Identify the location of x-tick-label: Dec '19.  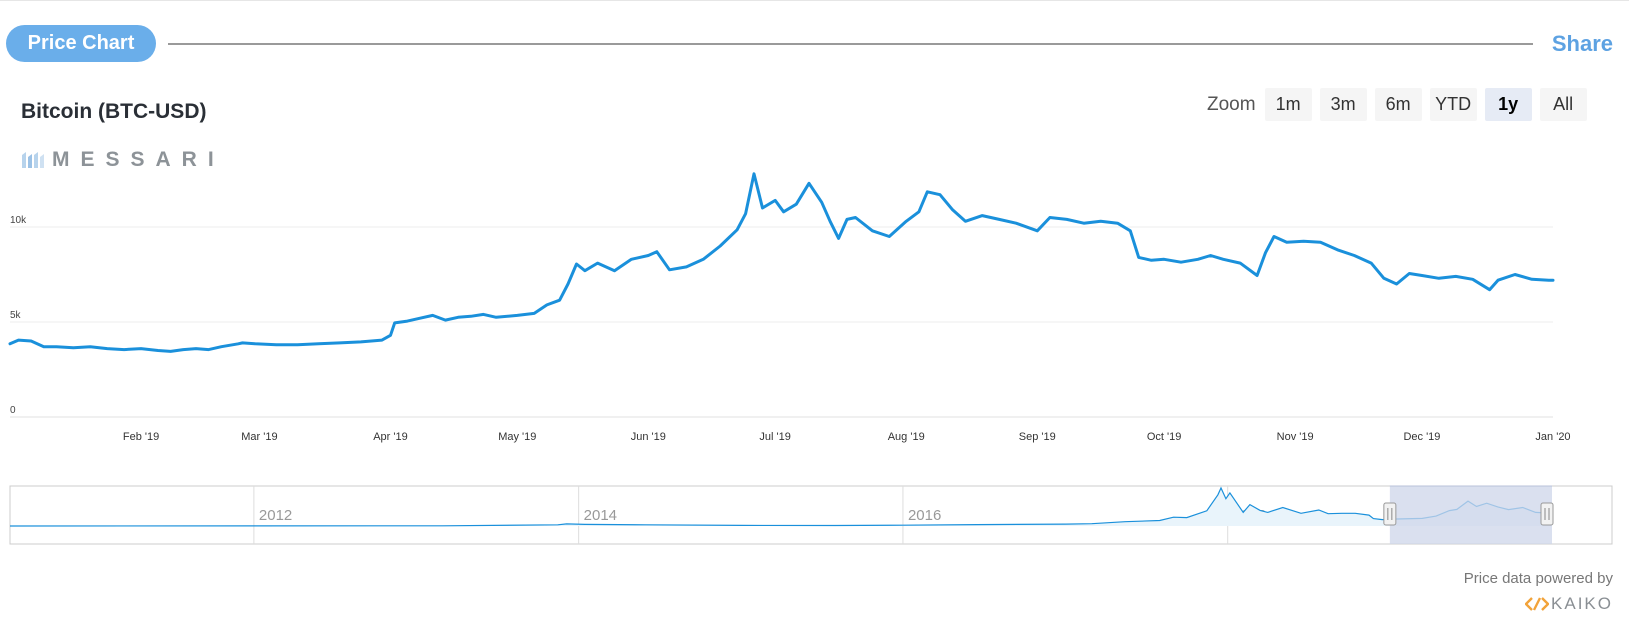
(1421, 437).